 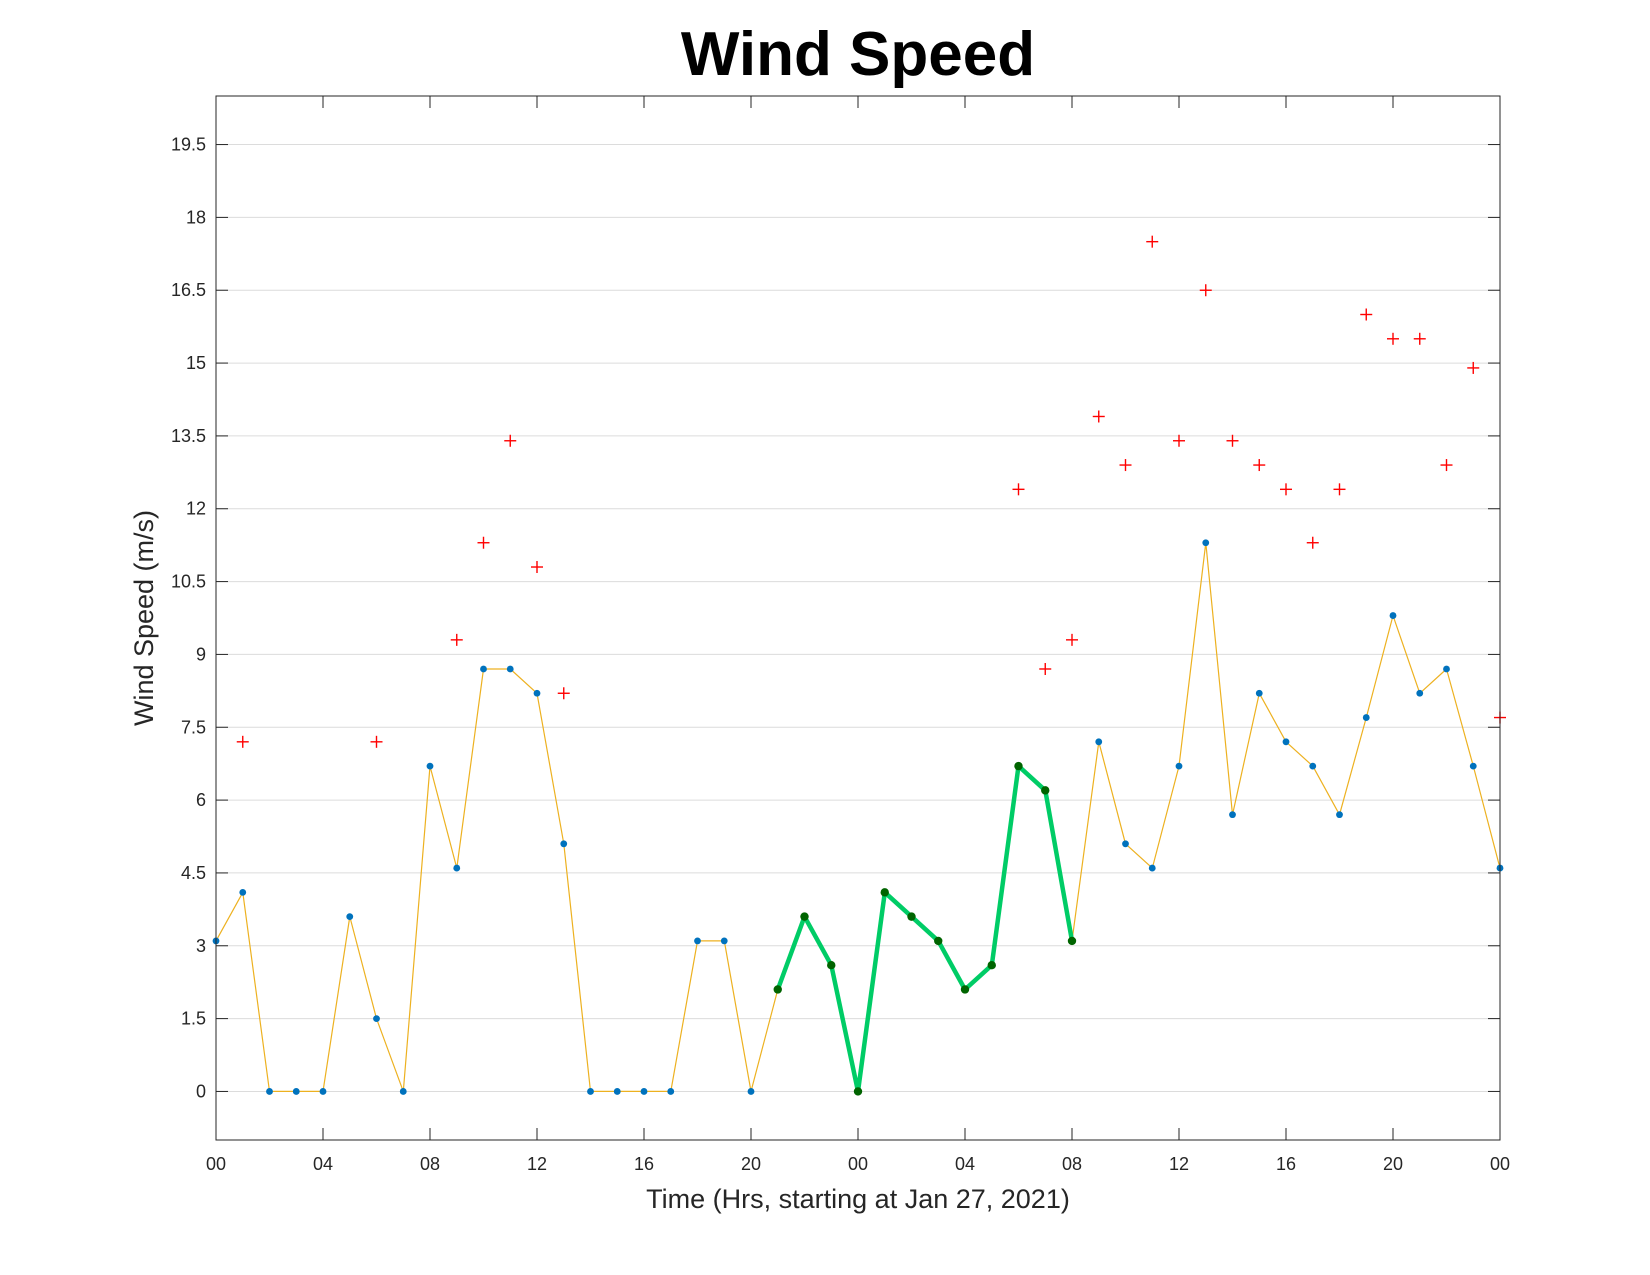 What do you see at coordinates (188, 582) in the screenshot?
I see `y-tick-label: 10.5` at bounding box center [188, 582].